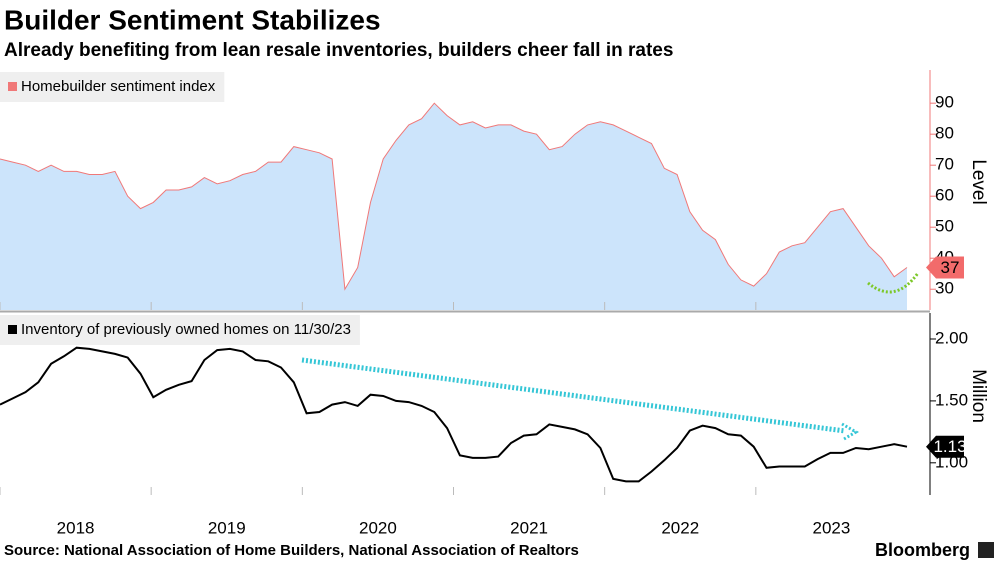  I want to click on title: Builder Sentiment Stabilizes, so click(192, 19).